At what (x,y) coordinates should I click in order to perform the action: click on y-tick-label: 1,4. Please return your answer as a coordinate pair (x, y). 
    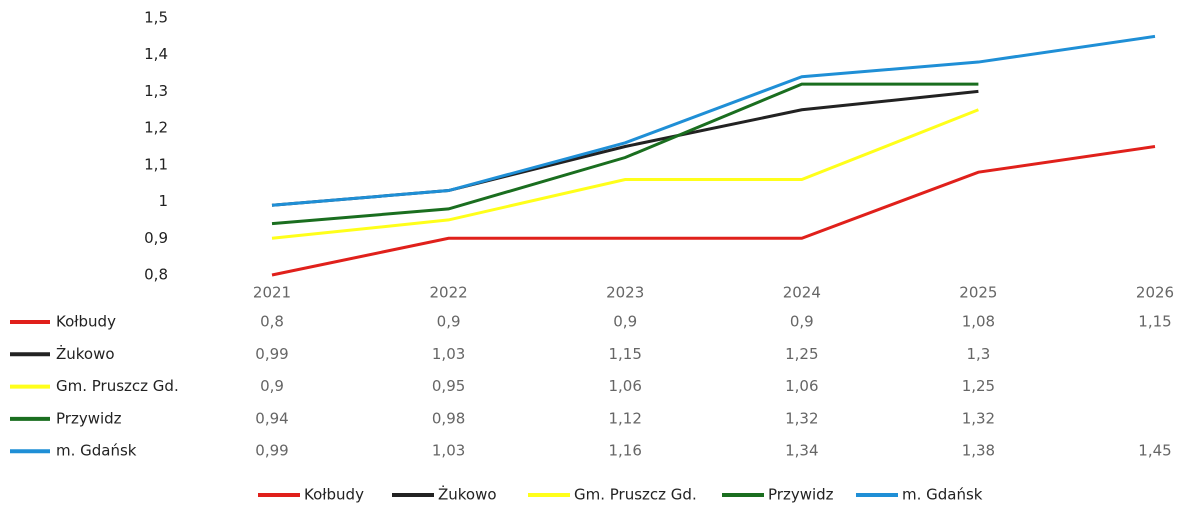
    Looking at the image, I should click on (156, 54).